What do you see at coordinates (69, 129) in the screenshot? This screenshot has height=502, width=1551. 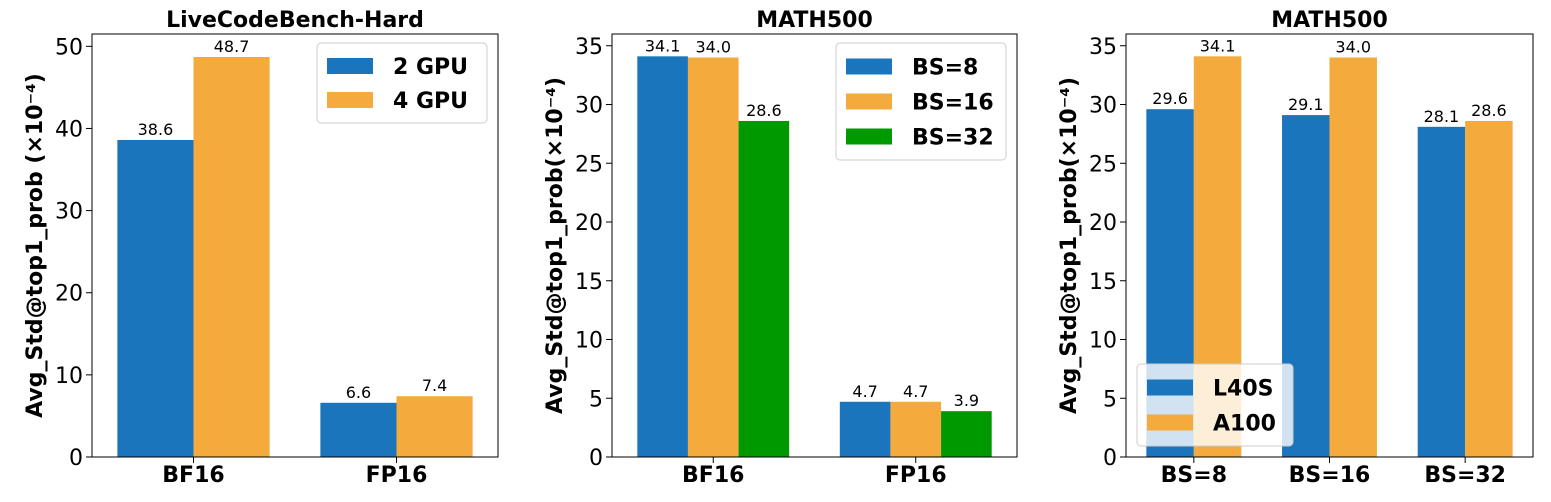 I see `y-tick-label: 40` at bounding box center [69, 129].